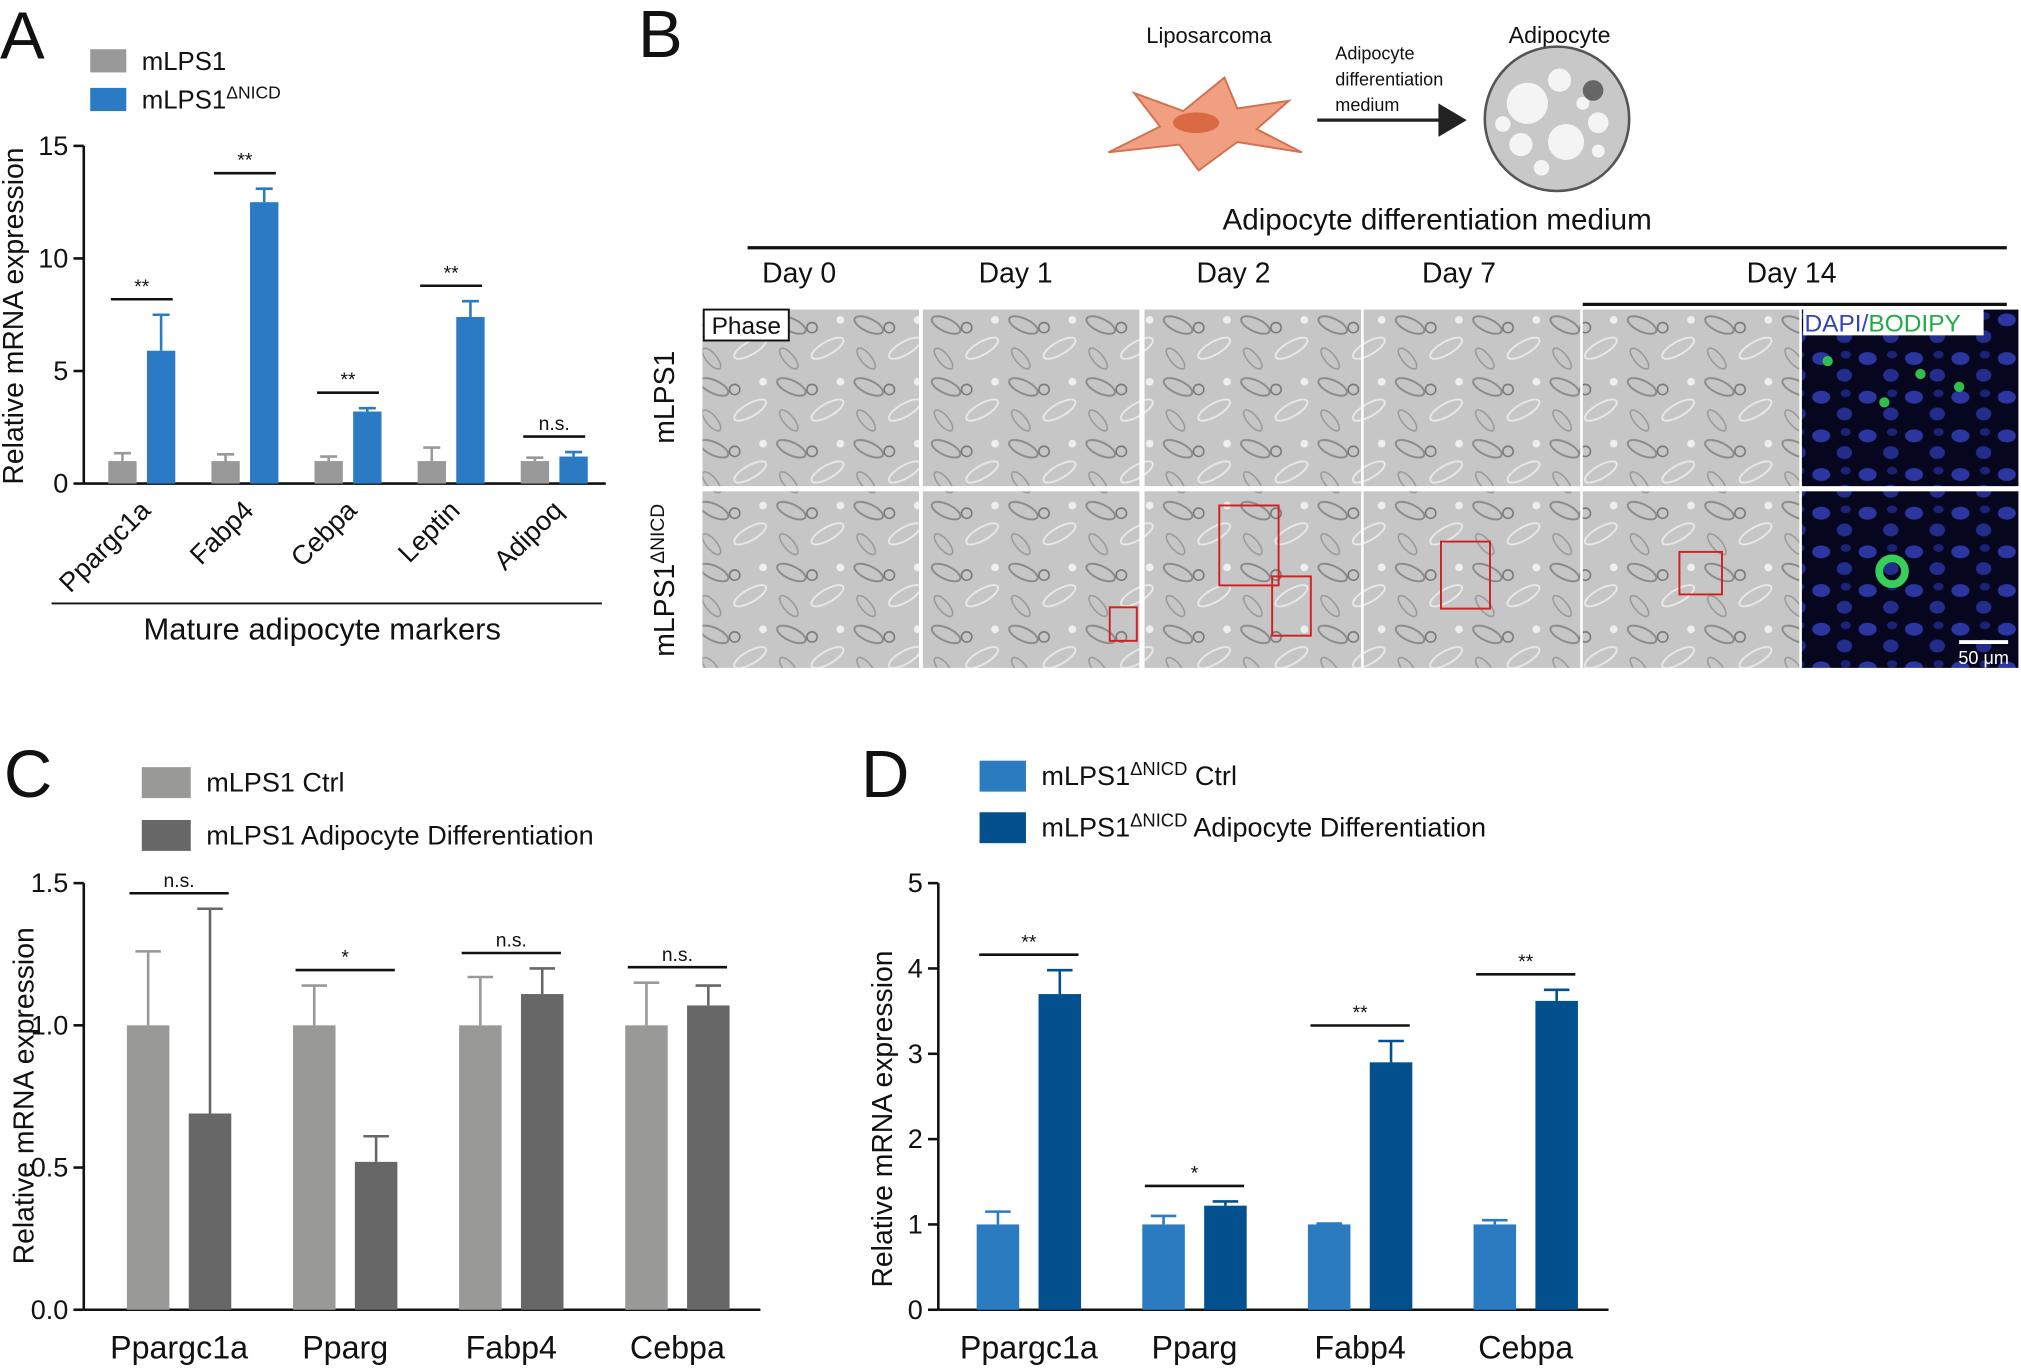 The height and width of the screenshot is (1368, 2021). Describe the element at coordinates (50, 1310) in the screenshot. I see `y-tick-label: 0.0` at that location.